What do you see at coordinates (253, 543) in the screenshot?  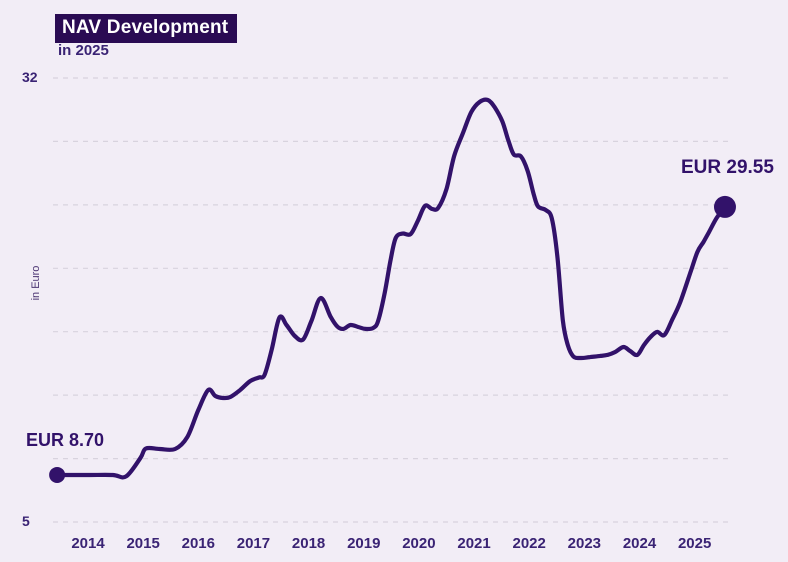 I see `x-axis-label-2017: 2017` at bounding box center [253, 543].